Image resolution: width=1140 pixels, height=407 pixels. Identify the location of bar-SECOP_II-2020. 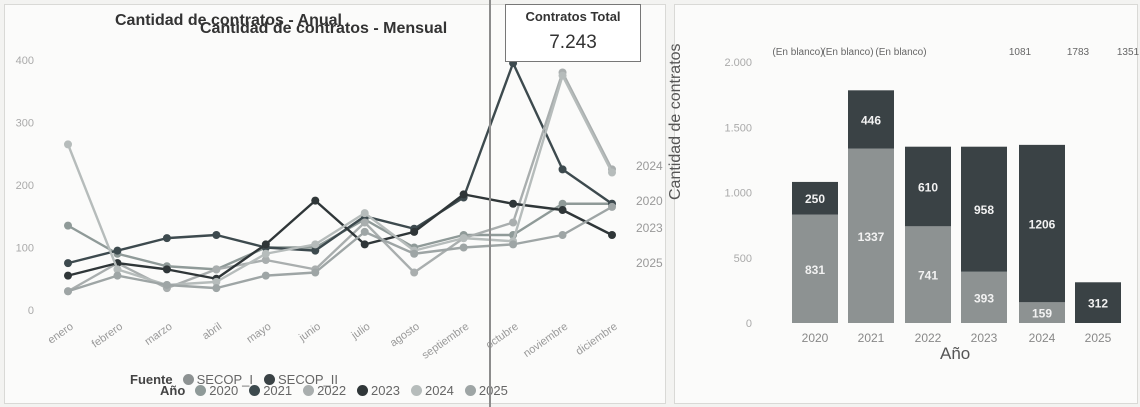
(815, 198).